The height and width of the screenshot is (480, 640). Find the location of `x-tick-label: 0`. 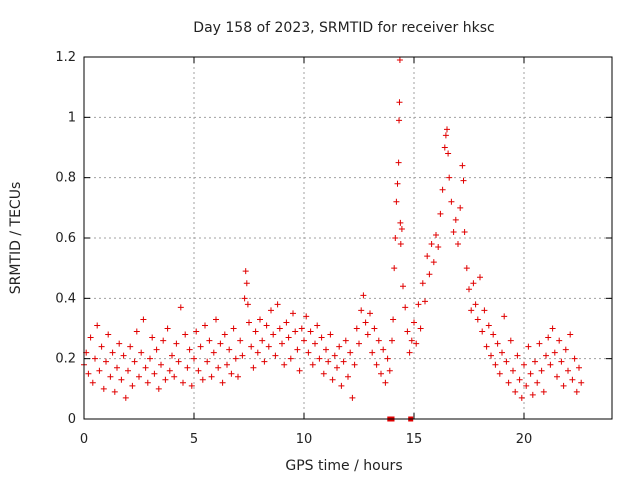

x-tick-label: 0 is located at coordinates (84, 439).